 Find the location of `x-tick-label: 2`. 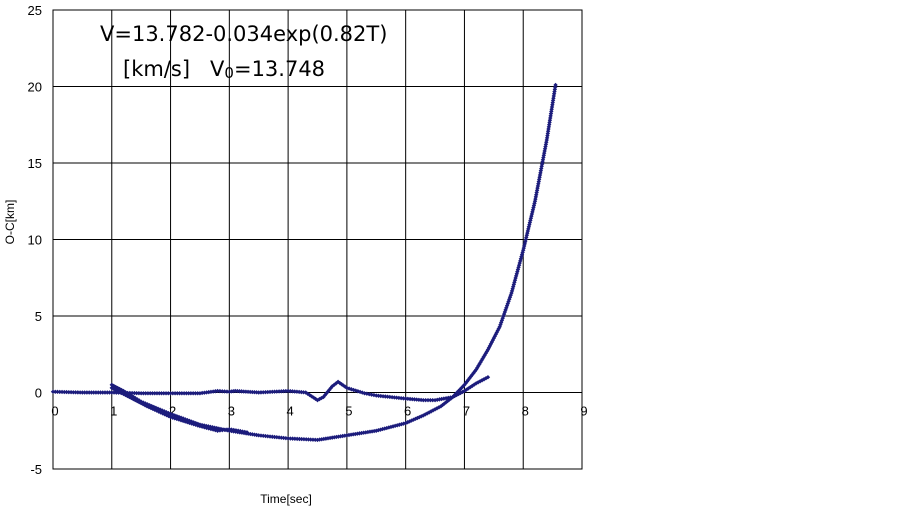

x-tick-label: 2 is located at coordinates (172, 411).